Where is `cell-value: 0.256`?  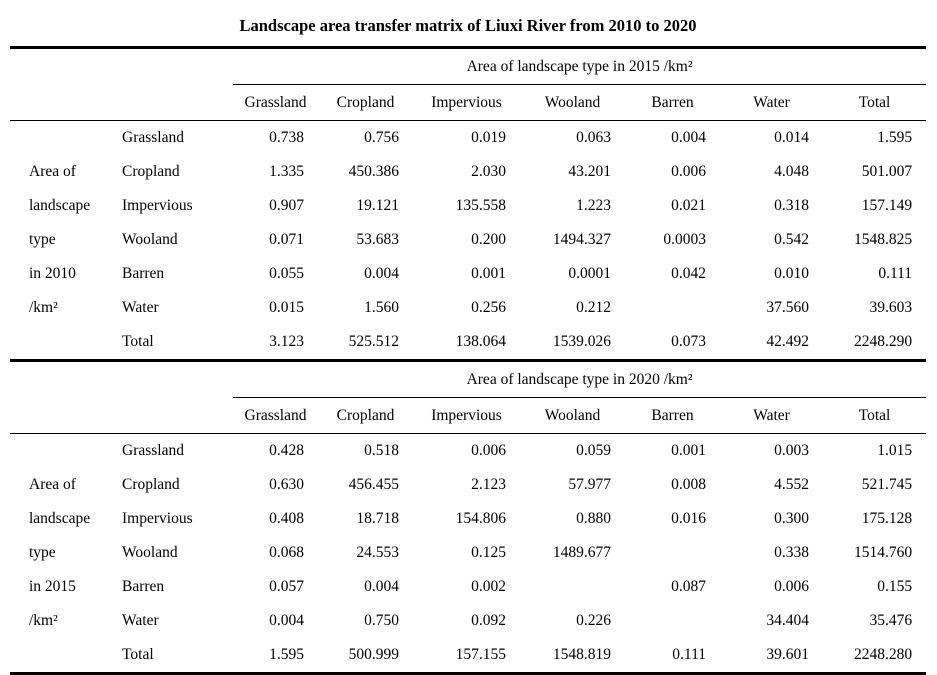
cell-value: 0.256 is located at coordinates (488, 307).